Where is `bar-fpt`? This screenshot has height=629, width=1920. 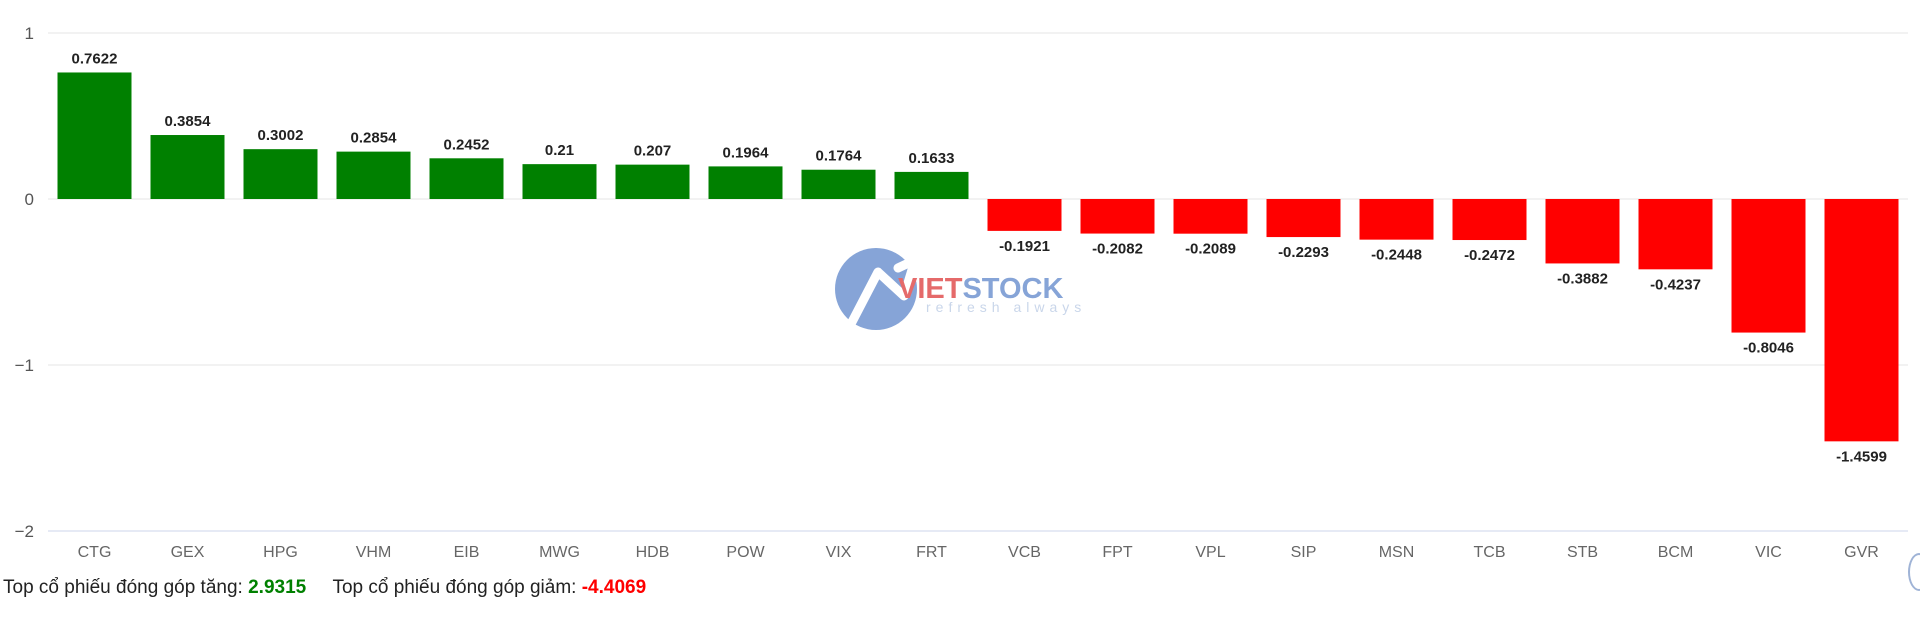
bar-fpt is located at coordinates (1117, 216).